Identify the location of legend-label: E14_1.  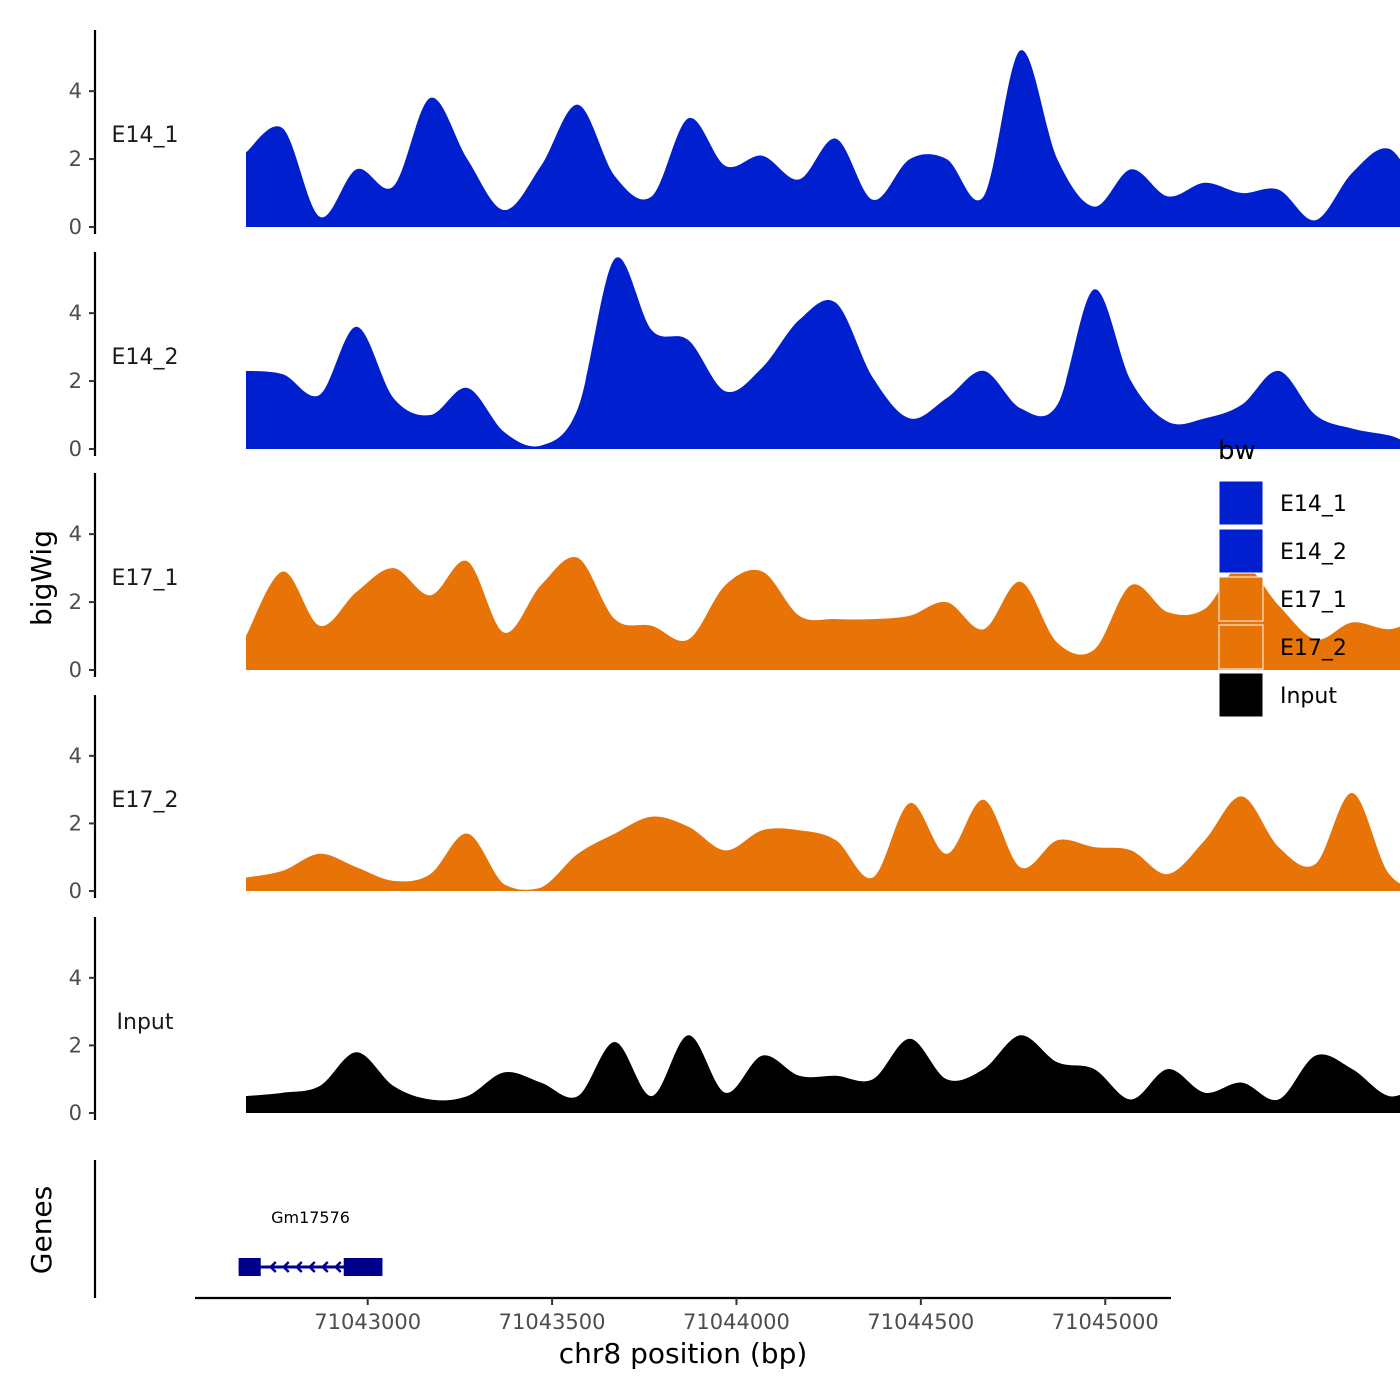
(1313, 504).